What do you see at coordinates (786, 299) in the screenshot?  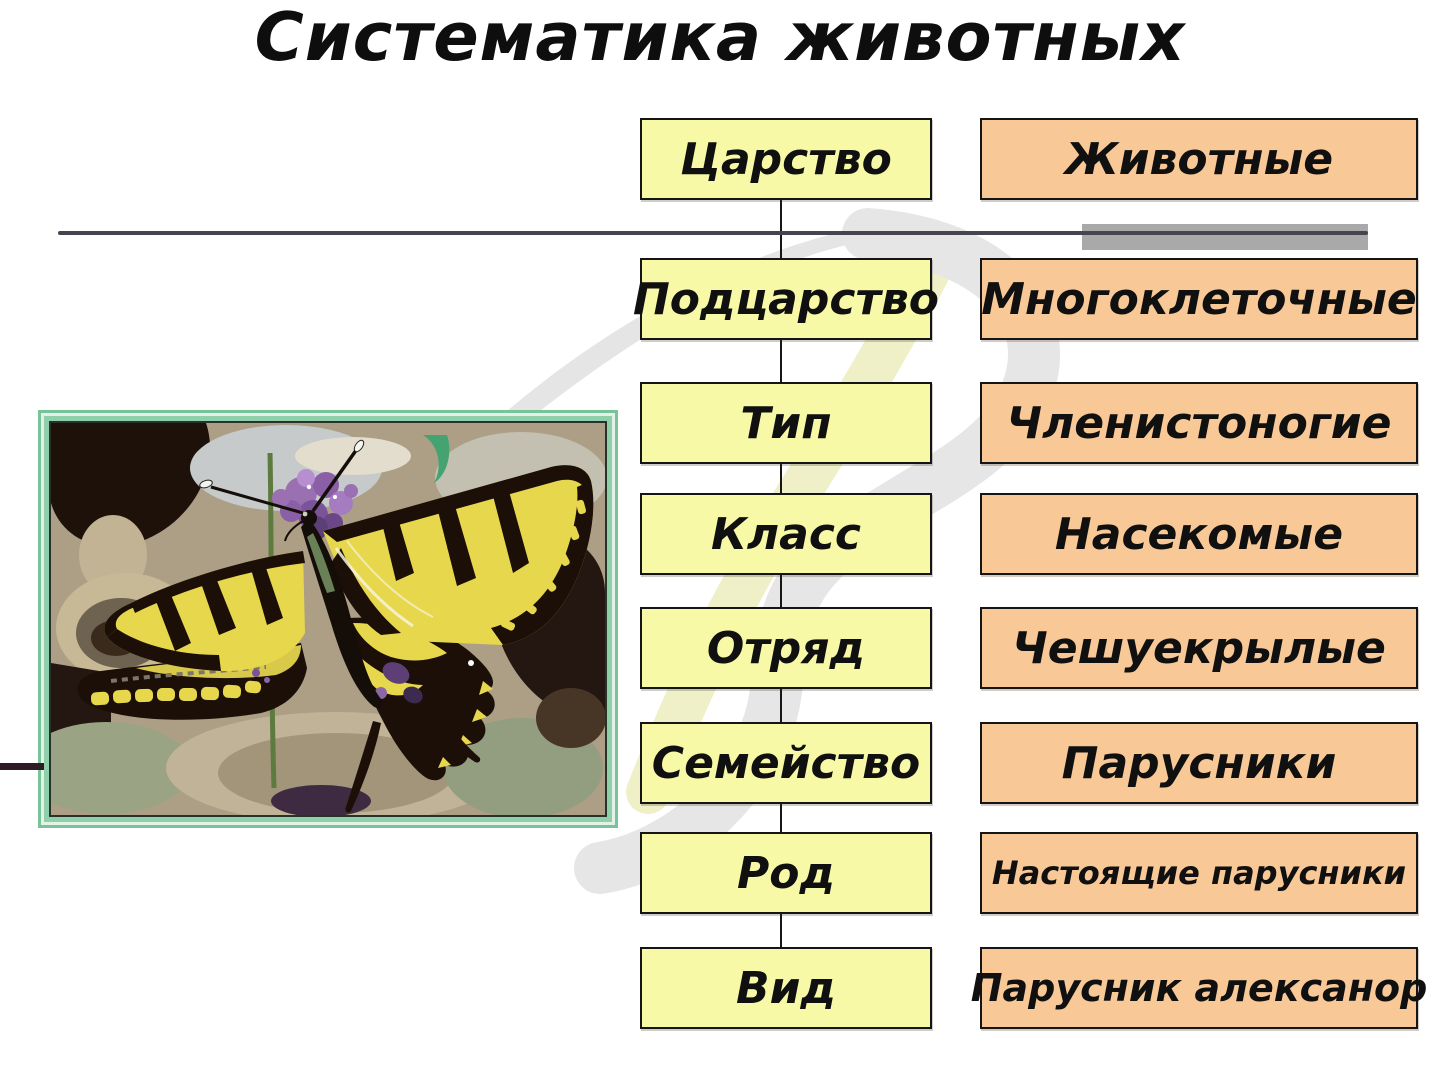 I see `rank-box-subkingdom: Подцарство` at bounding box center [786, 299].